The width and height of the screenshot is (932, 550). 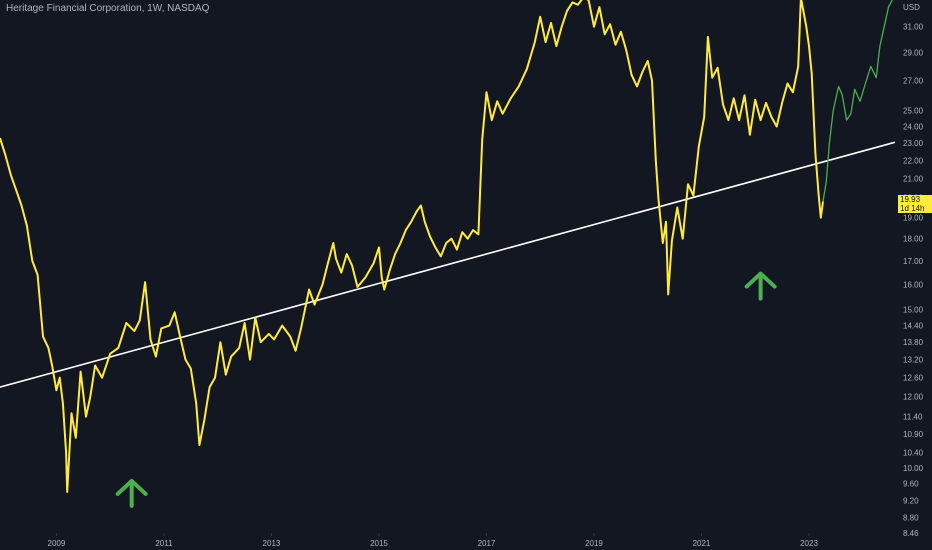 I want to click on y-tick-label: 9.60, so click(x=911, y=484).